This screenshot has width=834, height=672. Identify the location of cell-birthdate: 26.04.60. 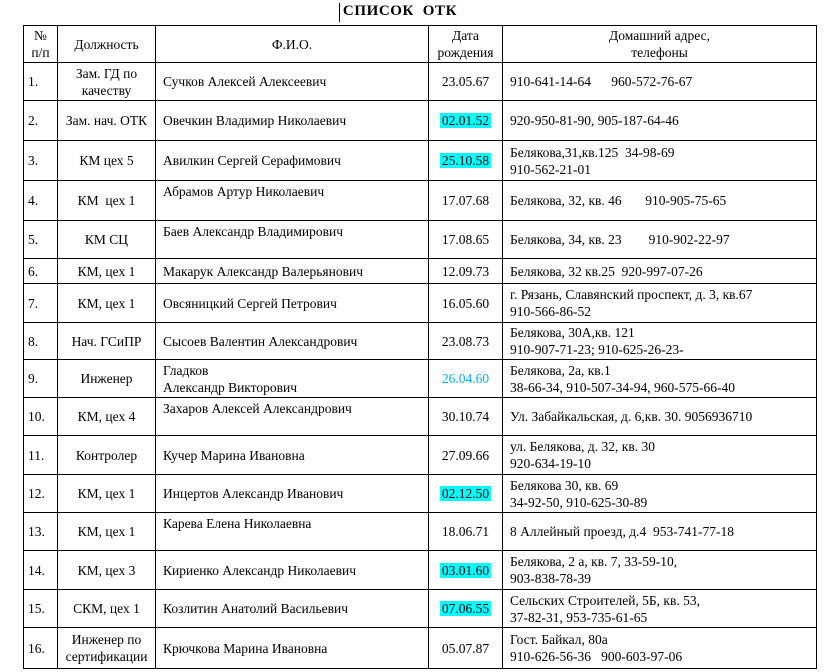
(465, 378).